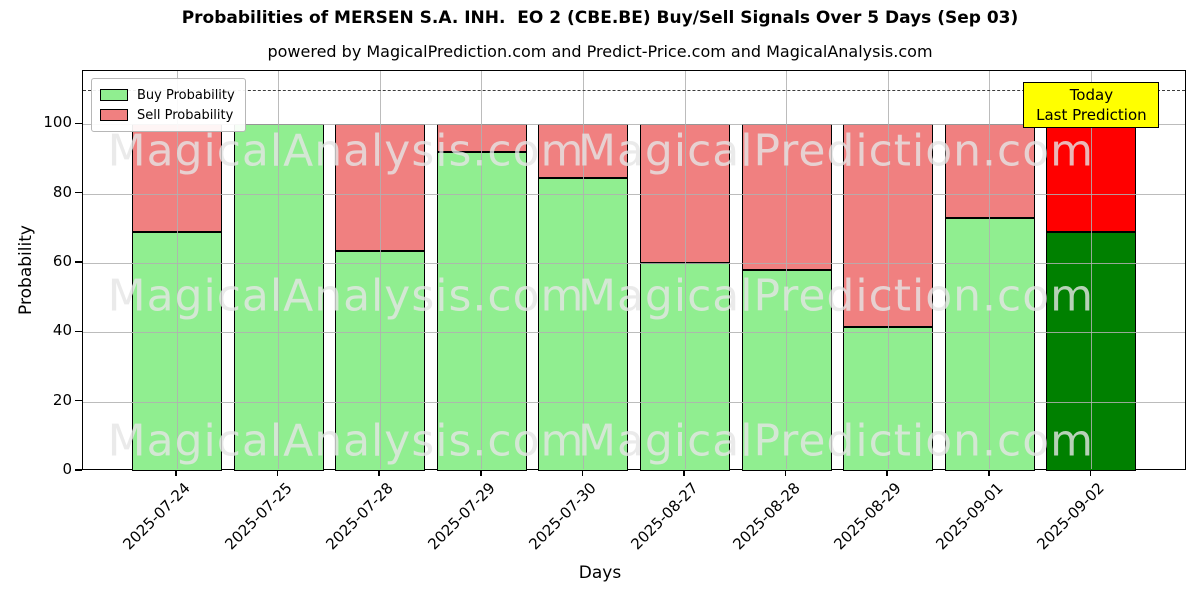  Describe the element at coordinates (62, 261) in the screenshot. I see `y-tick-label: 60` at that location.